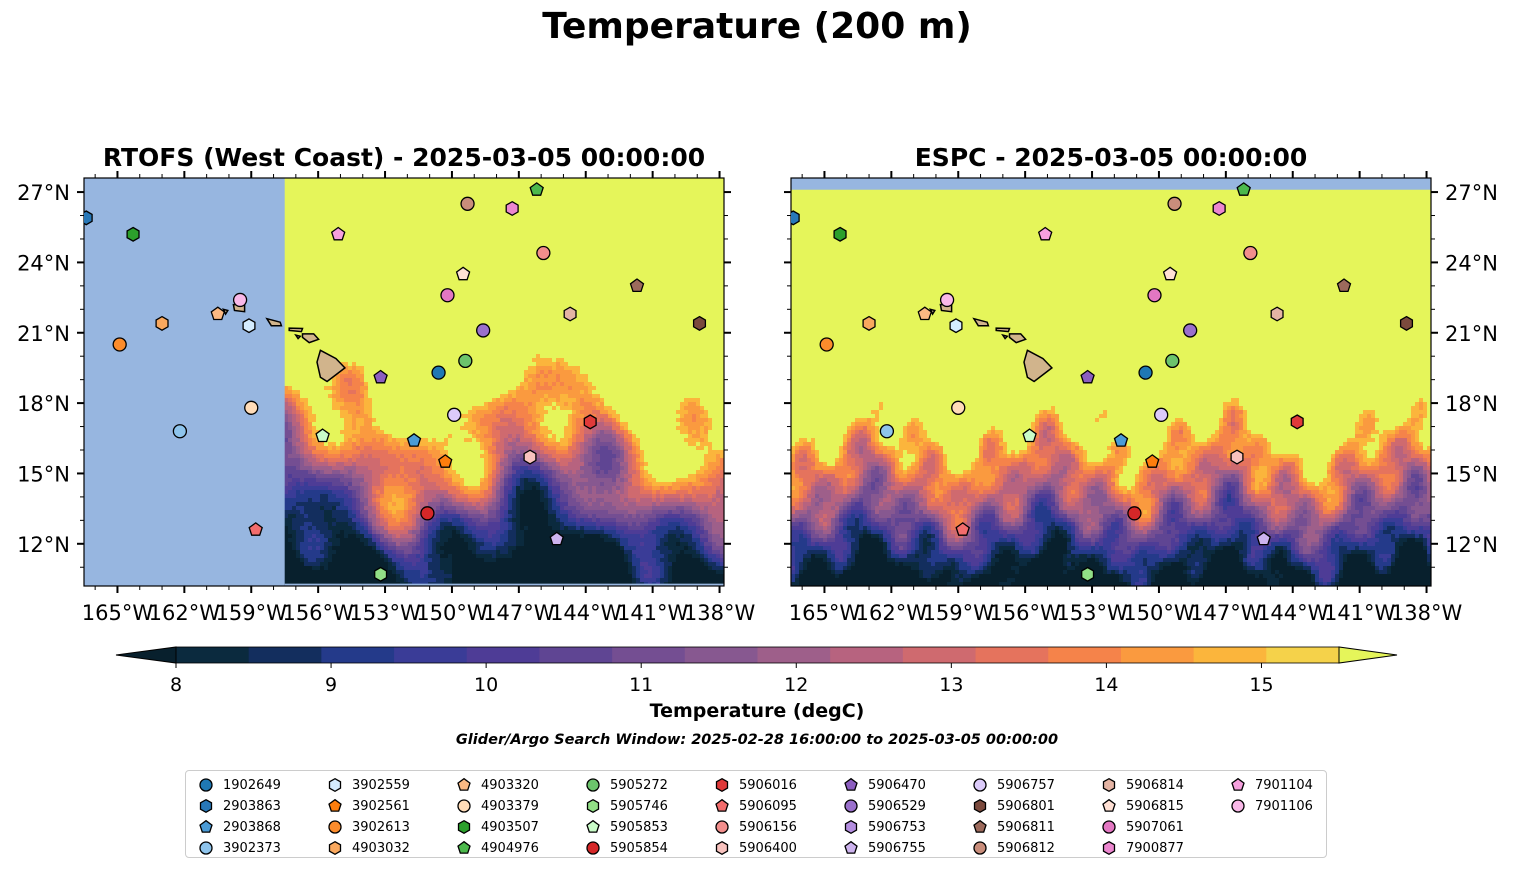 The width and height of the screenshot is (1514, 889). What do you see at coordinates (43, 263) in the screenshot?
I see `y-tick-label: 24°N` at bounding box center [43, 263].